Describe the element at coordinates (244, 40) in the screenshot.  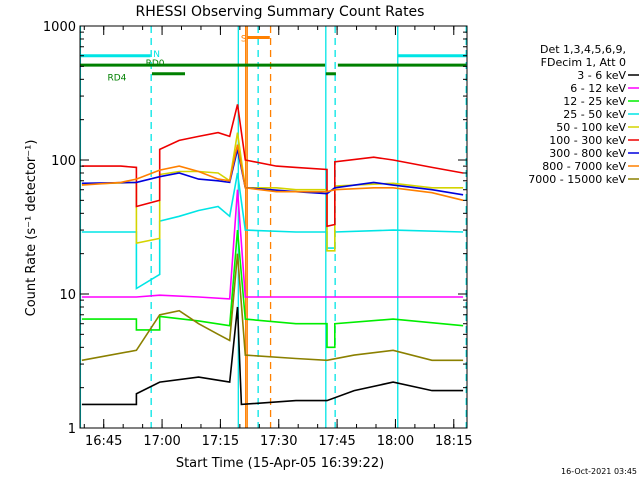
I see `annotation-bar-label-2: S` at that location.